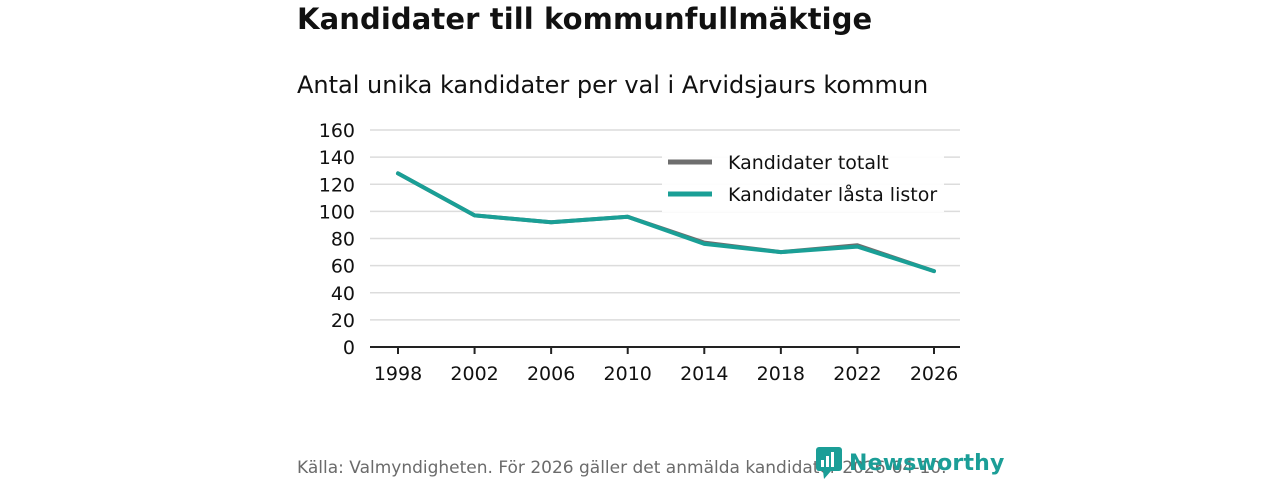 The width and height of the screenshot is (1280, 480). What do you see at coordinates (585, 19) in the screenshot?
I see `chart-title: Kandidater till kommunfullmäktige` at bounding box center [585, 19].